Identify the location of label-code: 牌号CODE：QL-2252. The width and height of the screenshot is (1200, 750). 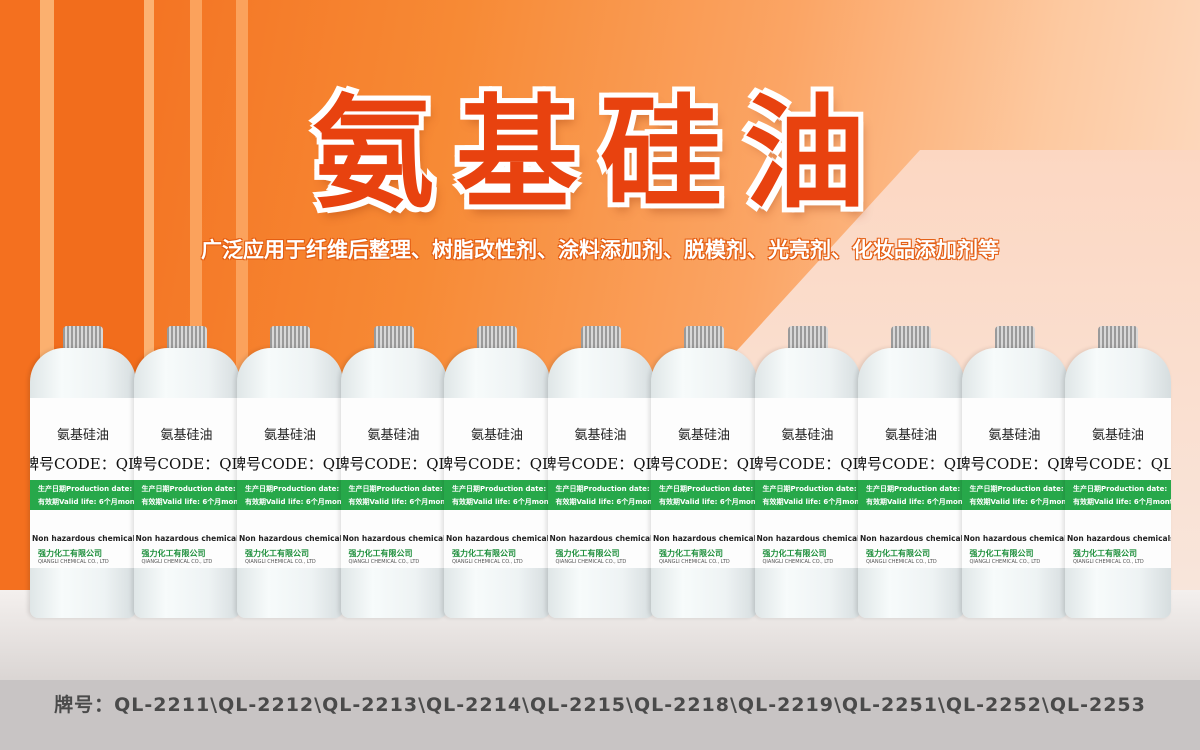
(1014, 464).